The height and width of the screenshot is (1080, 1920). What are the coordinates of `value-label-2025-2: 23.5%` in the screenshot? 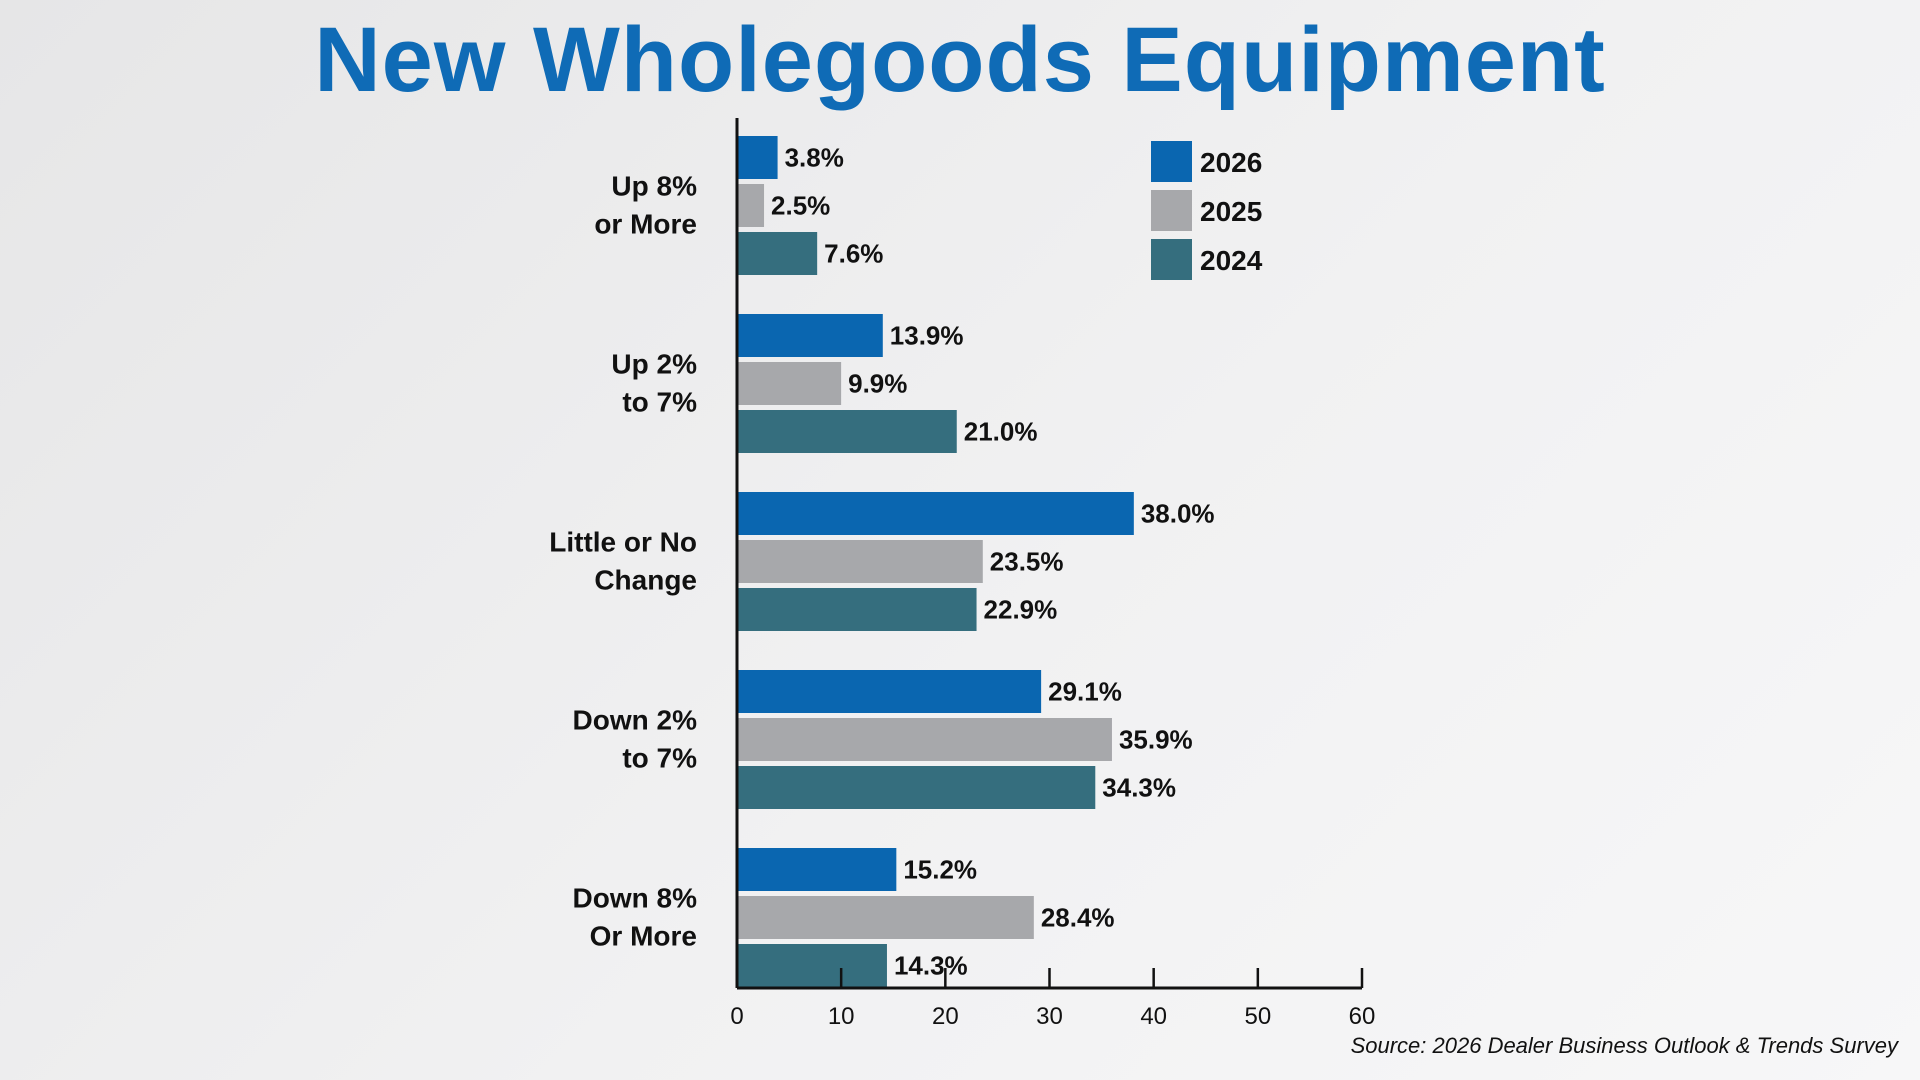 It's located at (1027, 562).